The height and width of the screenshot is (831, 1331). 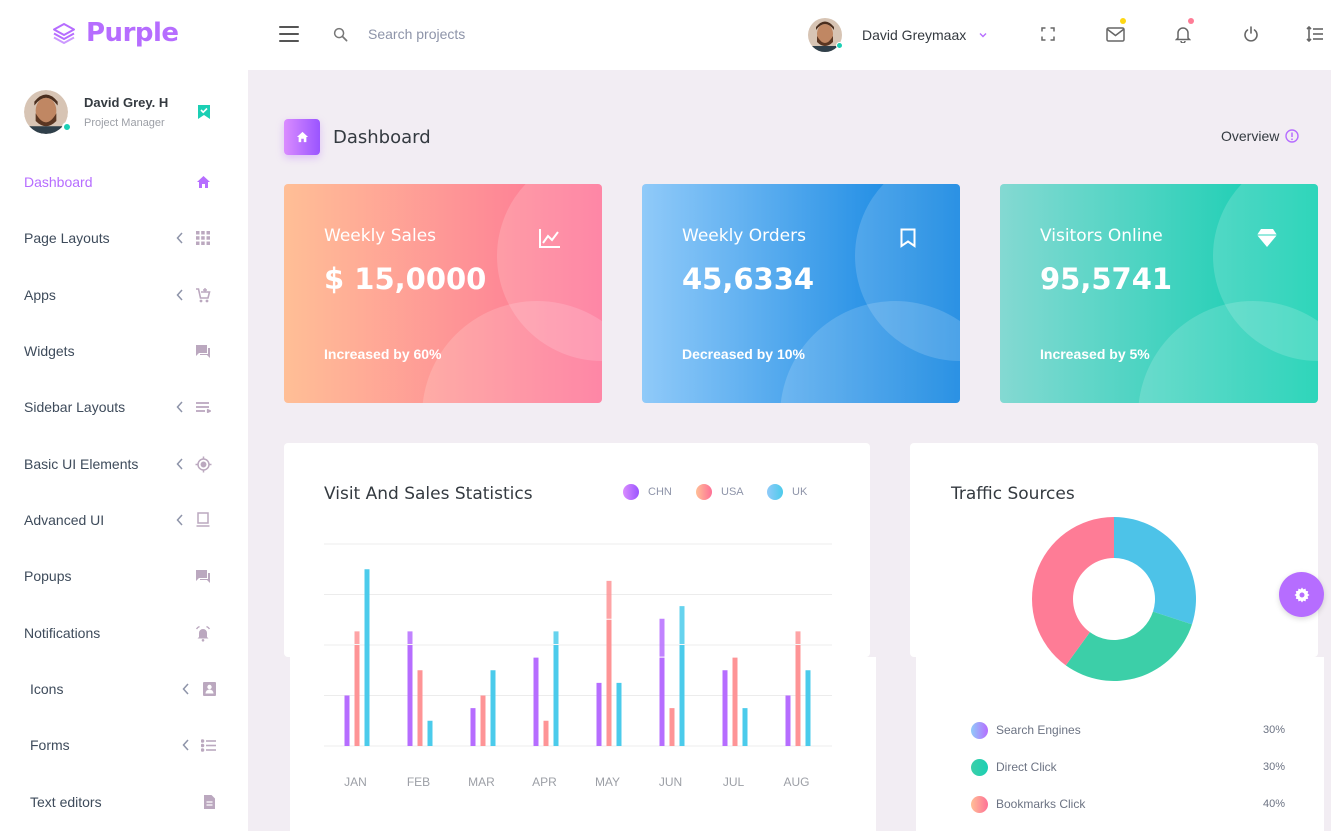 What do you see at coordinates (405, 279) in the screenshot?
I see `card-value: $ 15,0000` at bounding box center [405, 279].